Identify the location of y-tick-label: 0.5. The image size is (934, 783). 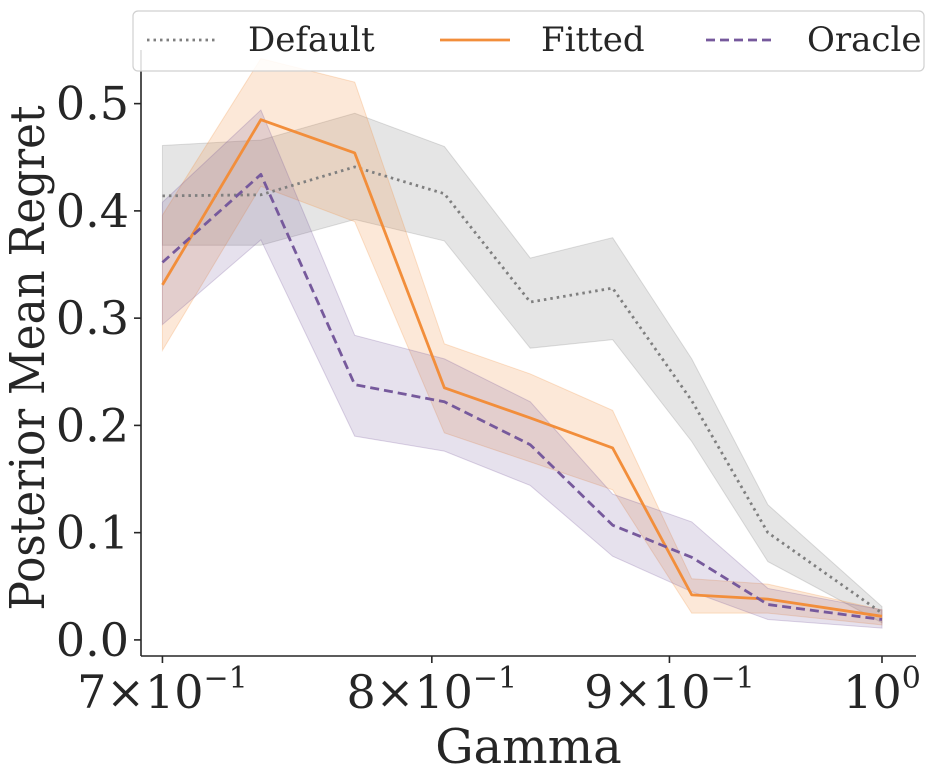
(92, 104).